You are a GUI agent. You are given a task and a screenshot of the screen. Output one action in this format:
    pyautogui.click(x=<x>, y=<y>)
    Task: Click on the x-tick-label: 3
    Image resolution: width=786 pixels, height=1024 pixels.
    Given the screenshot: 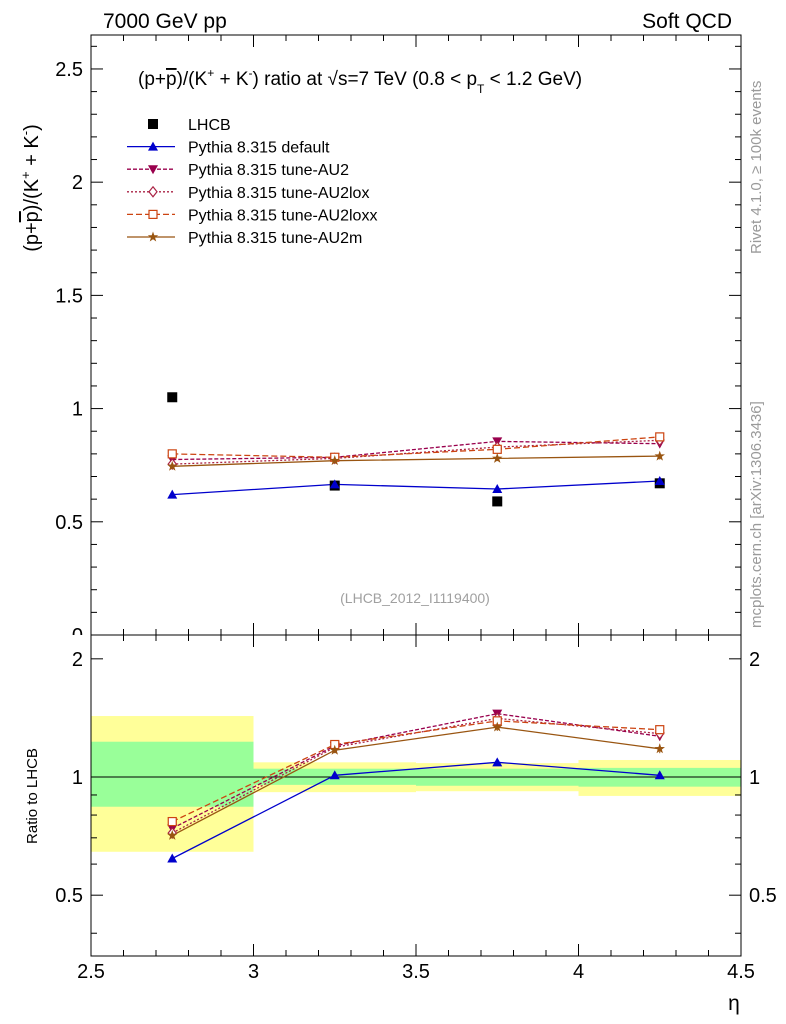 What is the action you would take?
    pyautogui.click(x=253, y=972)
    